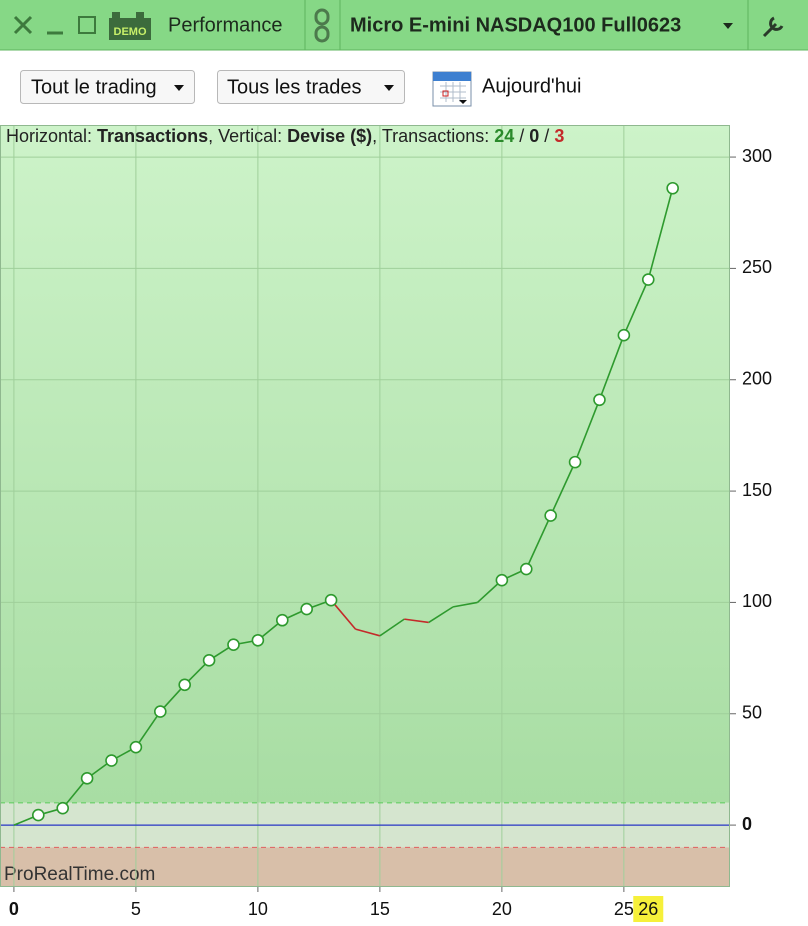 The image size is (808, 926). Describe the element at coordinates (130, 32) in the screenshot. I see `demo-text: DEMO` at that location.